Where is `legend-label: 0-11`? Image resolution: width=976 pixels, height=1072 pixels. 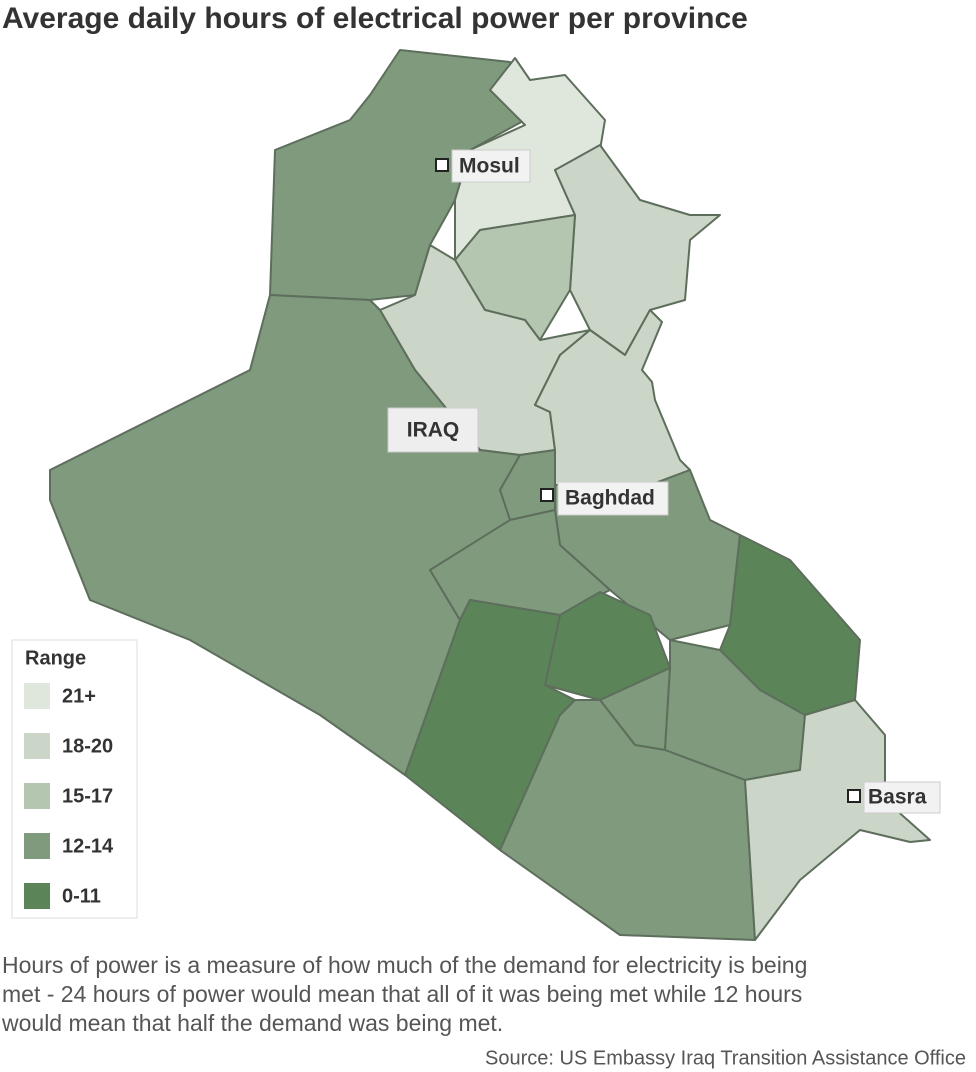 legend-label: 0-11 is located at coordinates (81, 896).